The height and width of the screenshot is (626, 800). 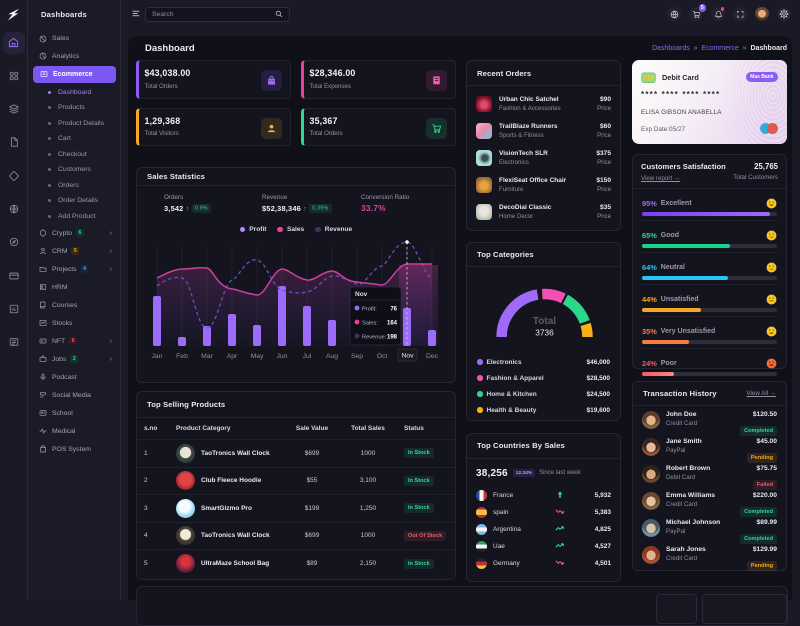 I want to click on svg-text: Revenue:, so click(x=374, y=337).